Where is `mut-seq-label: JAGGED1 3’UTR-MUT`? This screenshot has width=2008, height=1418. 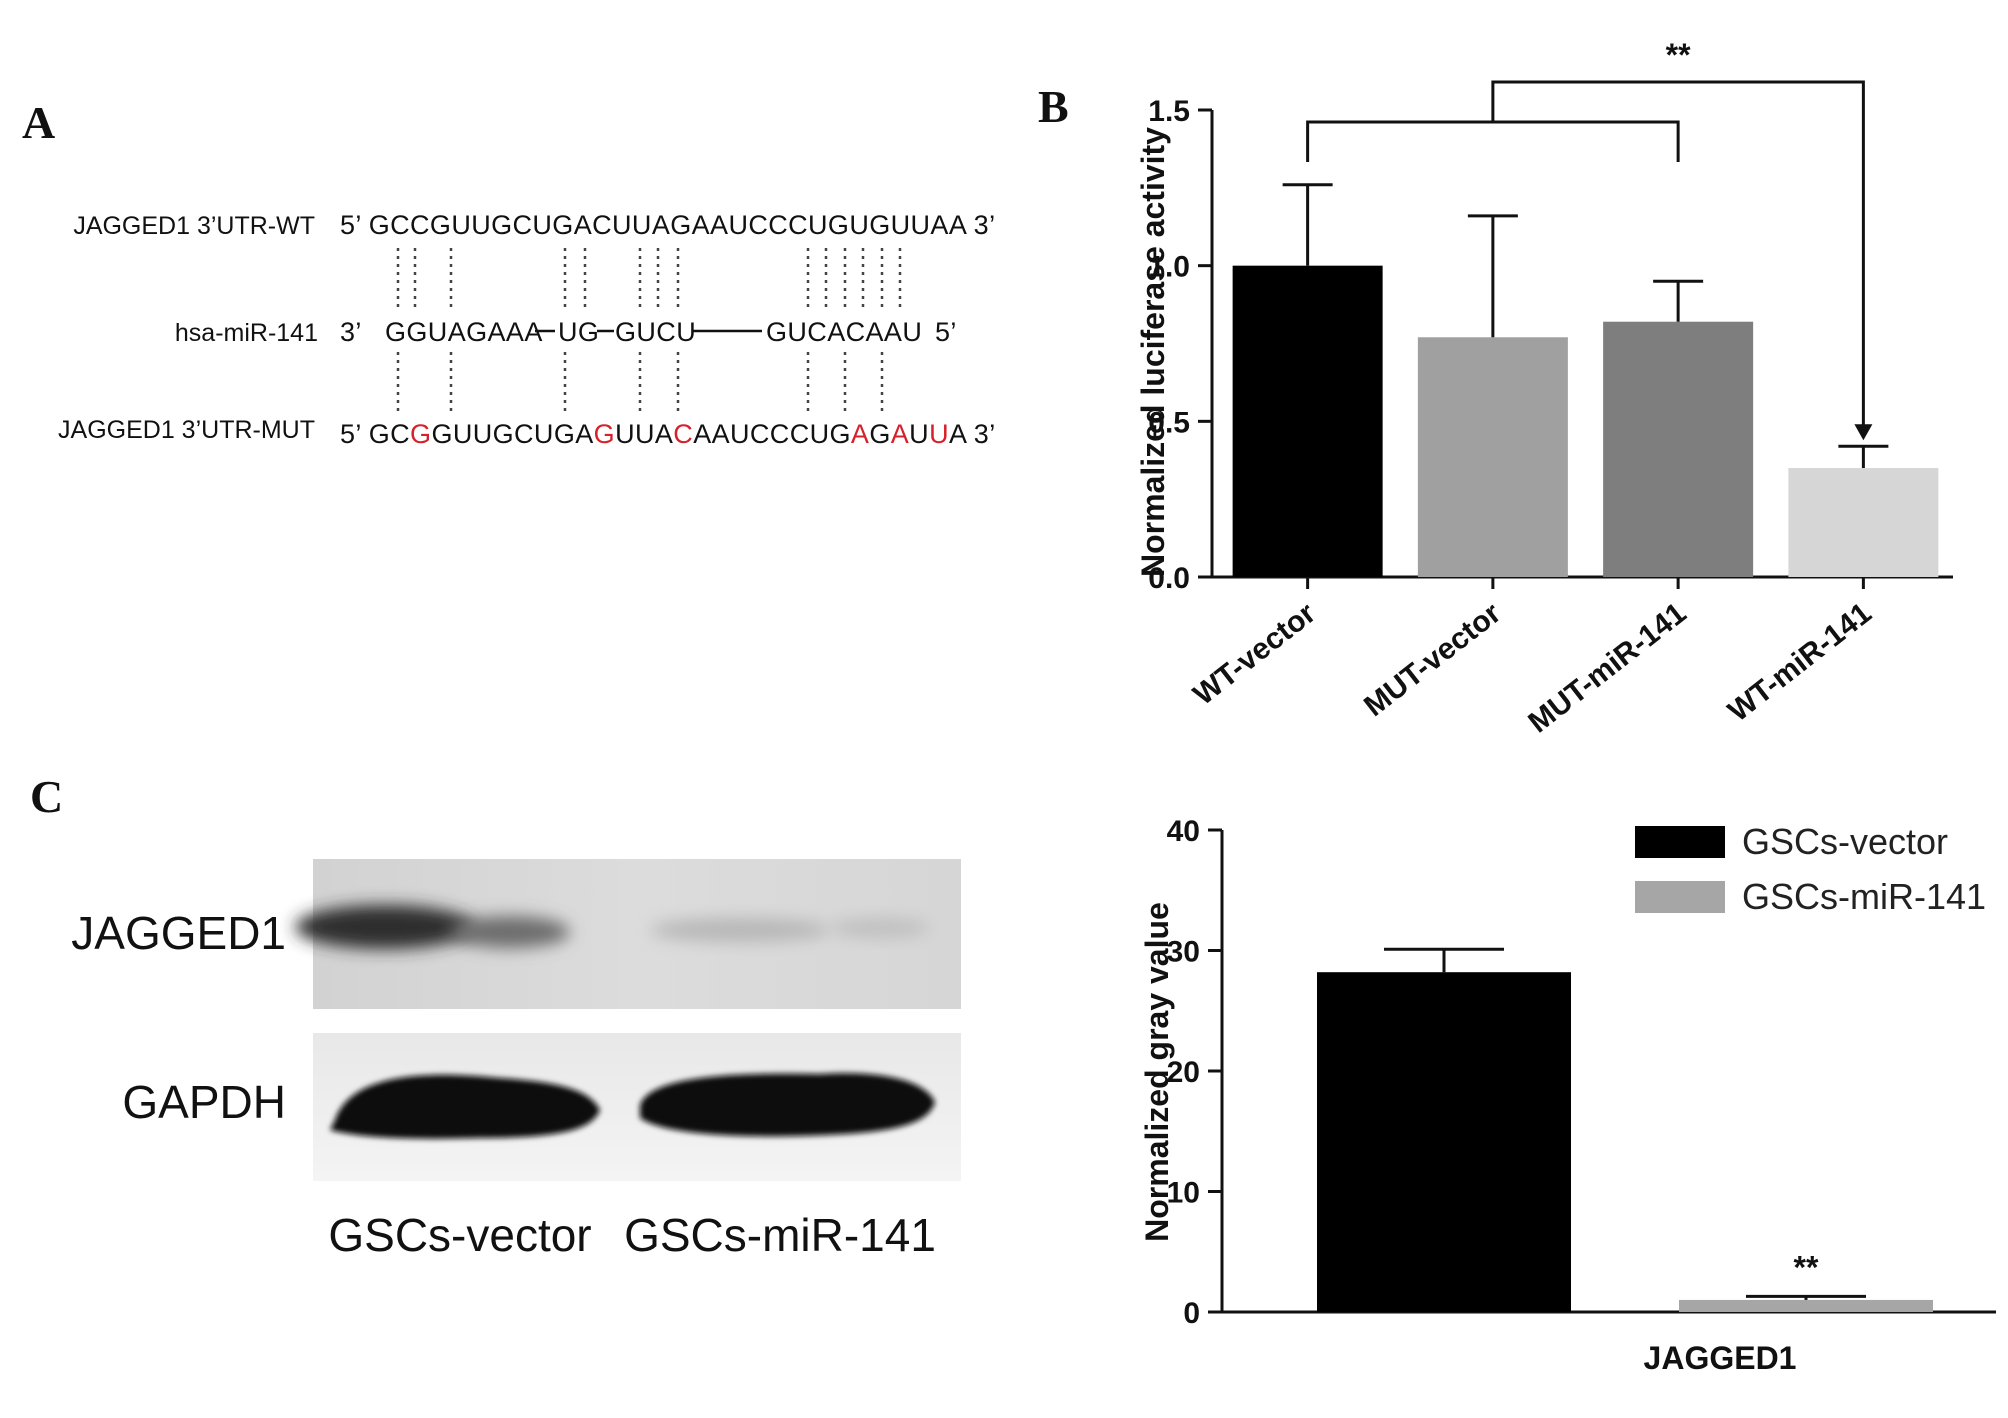 mut-seq-label: JAGGED1 3’UTR-MUT is located at coordinates (186, 430).